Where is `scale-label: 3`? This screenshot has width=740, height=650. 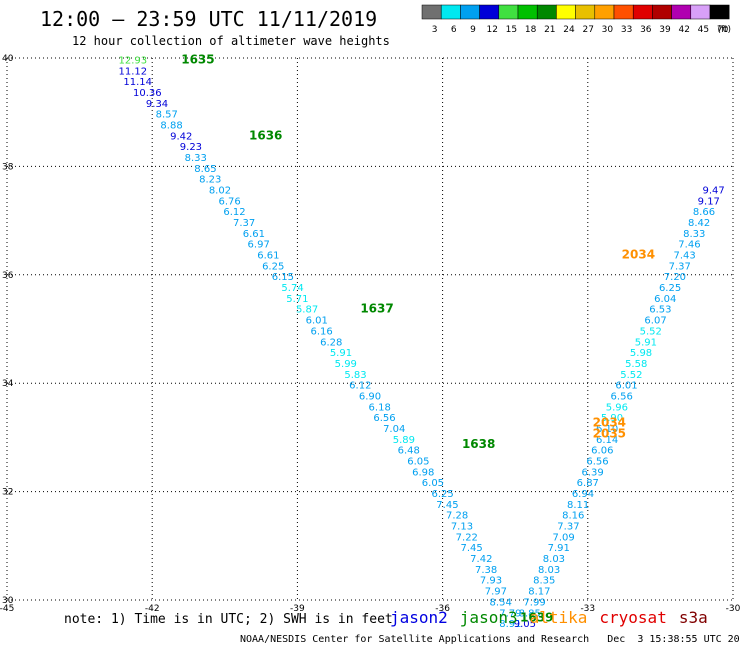 scale-label: 3 is located at coordinates (435, 30).